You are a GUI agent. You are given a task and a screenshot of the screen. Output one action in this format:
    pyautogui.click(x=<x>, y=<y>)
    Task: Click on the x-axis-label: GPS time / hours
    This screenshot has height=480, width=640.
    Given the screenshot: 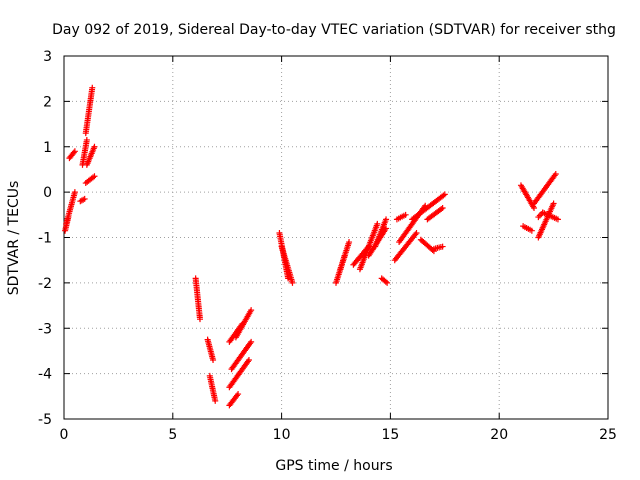 What is the action you would take?
    pyautogui.click(x=333, y=466)
    